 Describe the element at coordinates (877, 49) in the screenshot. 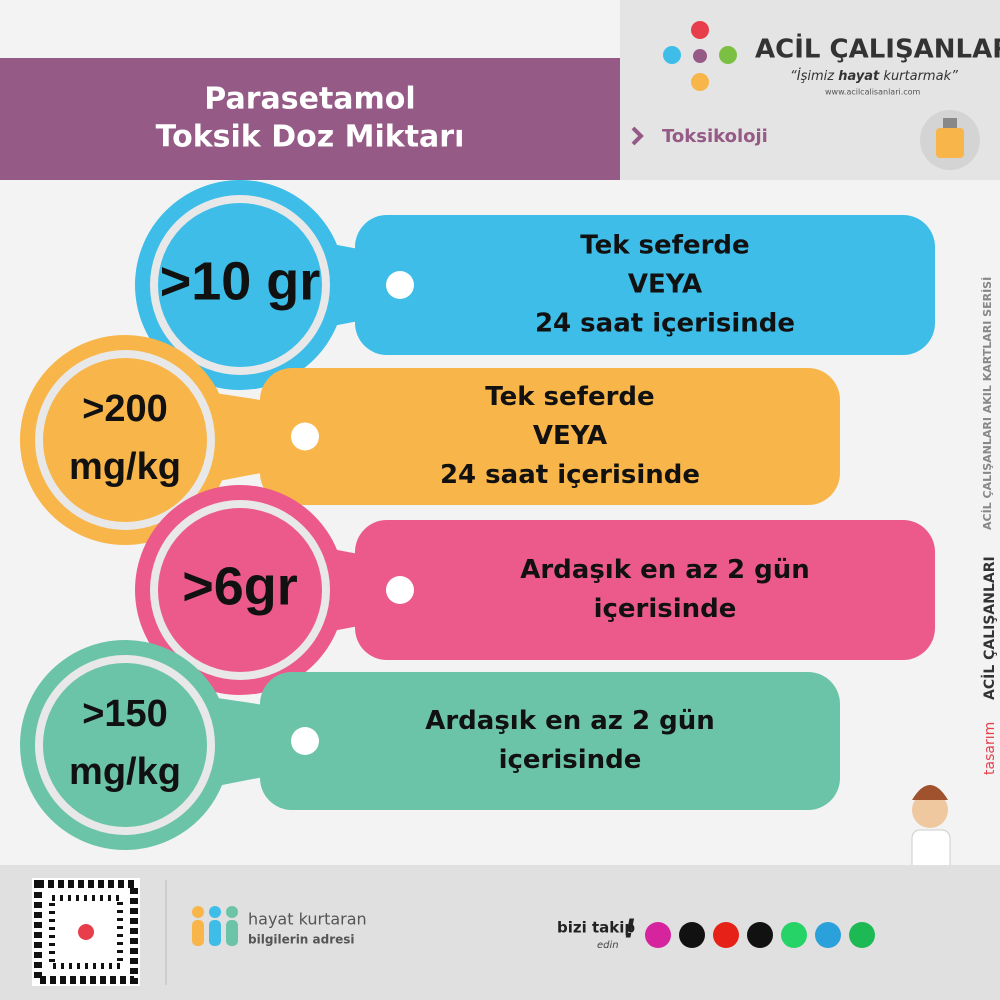

I see `brand-name: ACİL ÇALIŞANLARI` at that location.